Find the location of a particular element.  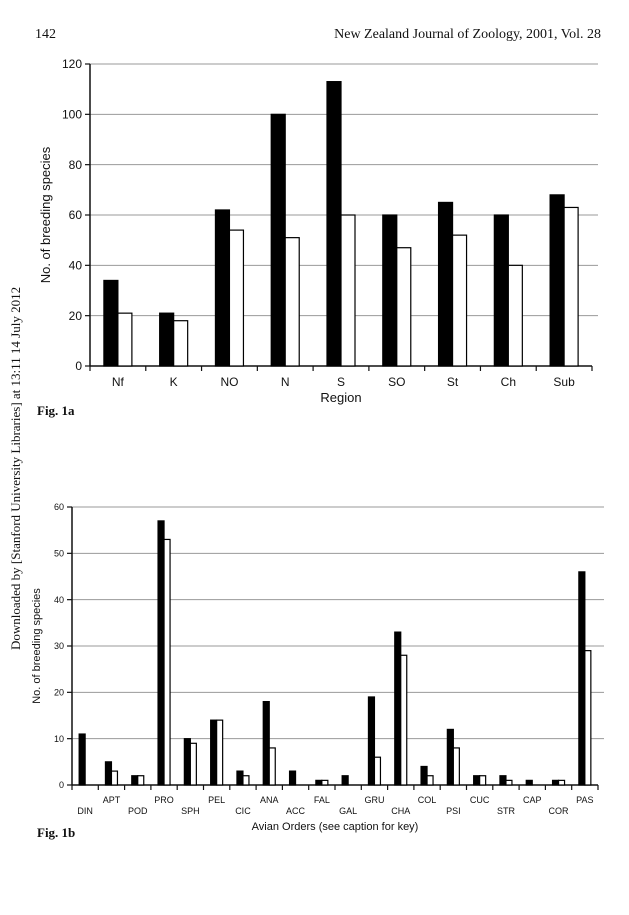

bar-open-k is located at coordinates (181, 343).